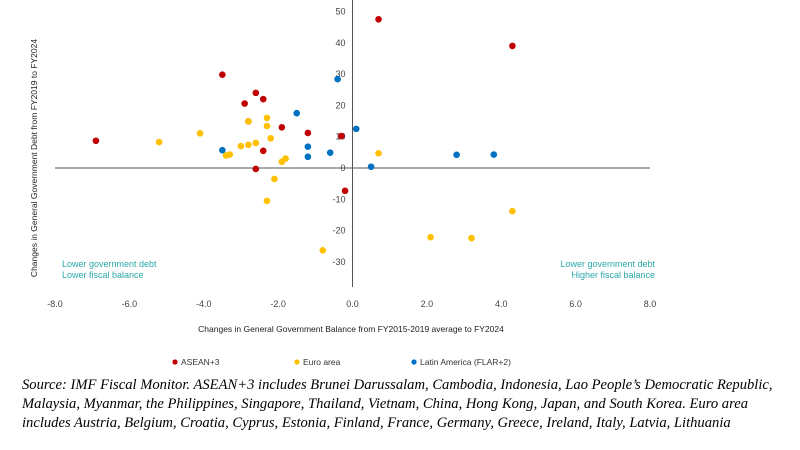 Image resolution: width=800 pixels, height=450 pixels. I want to click on y-tick-label: -10, so click(338, 199).